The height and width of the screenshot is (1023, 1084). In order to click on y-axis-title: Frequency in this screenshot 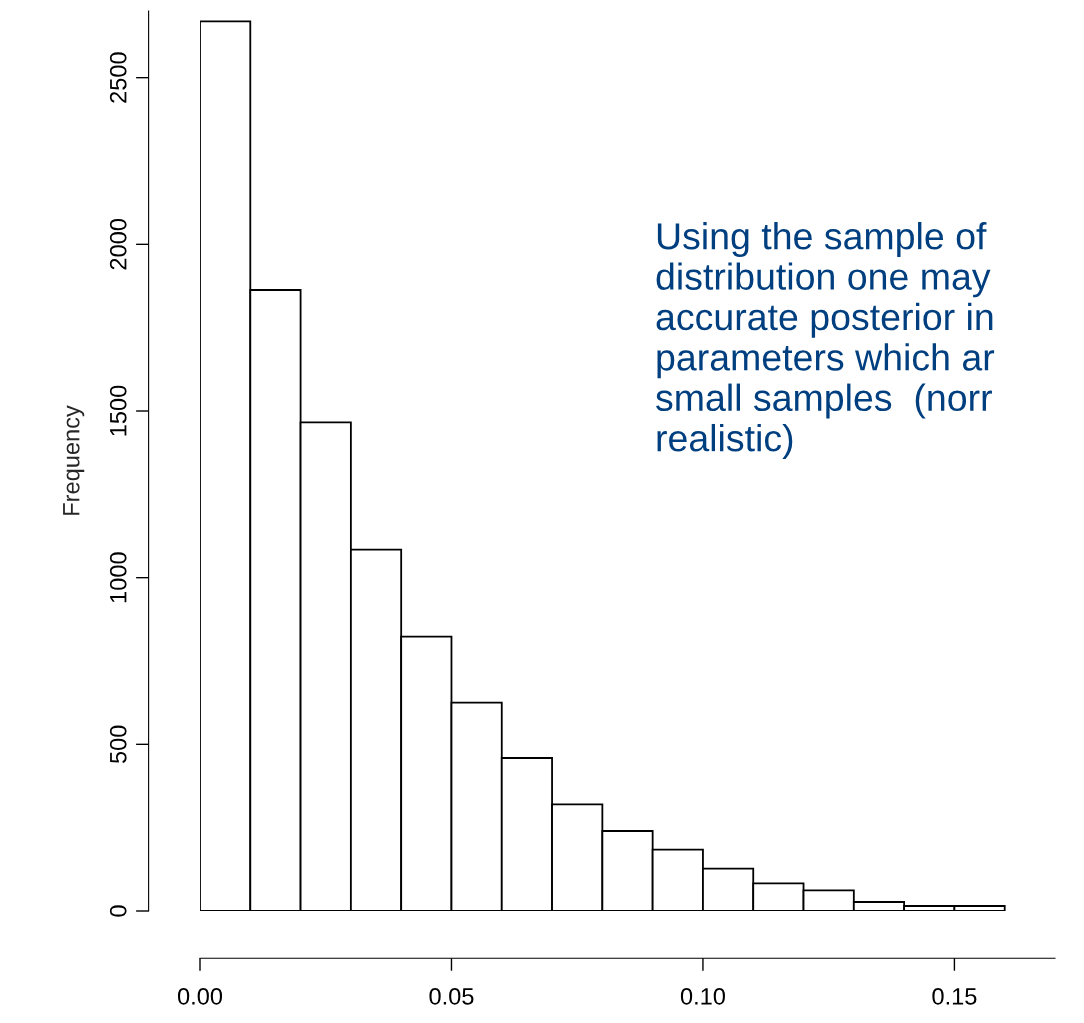, I will do `click(74, 460)`.